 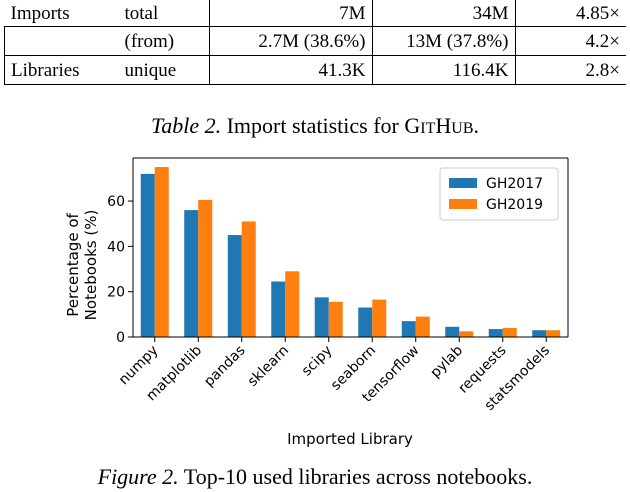 What do you see at coordinates (321, 317) in the screenshot?
I see `bar-gh2017-scipy` at bounding box center [321, 317].